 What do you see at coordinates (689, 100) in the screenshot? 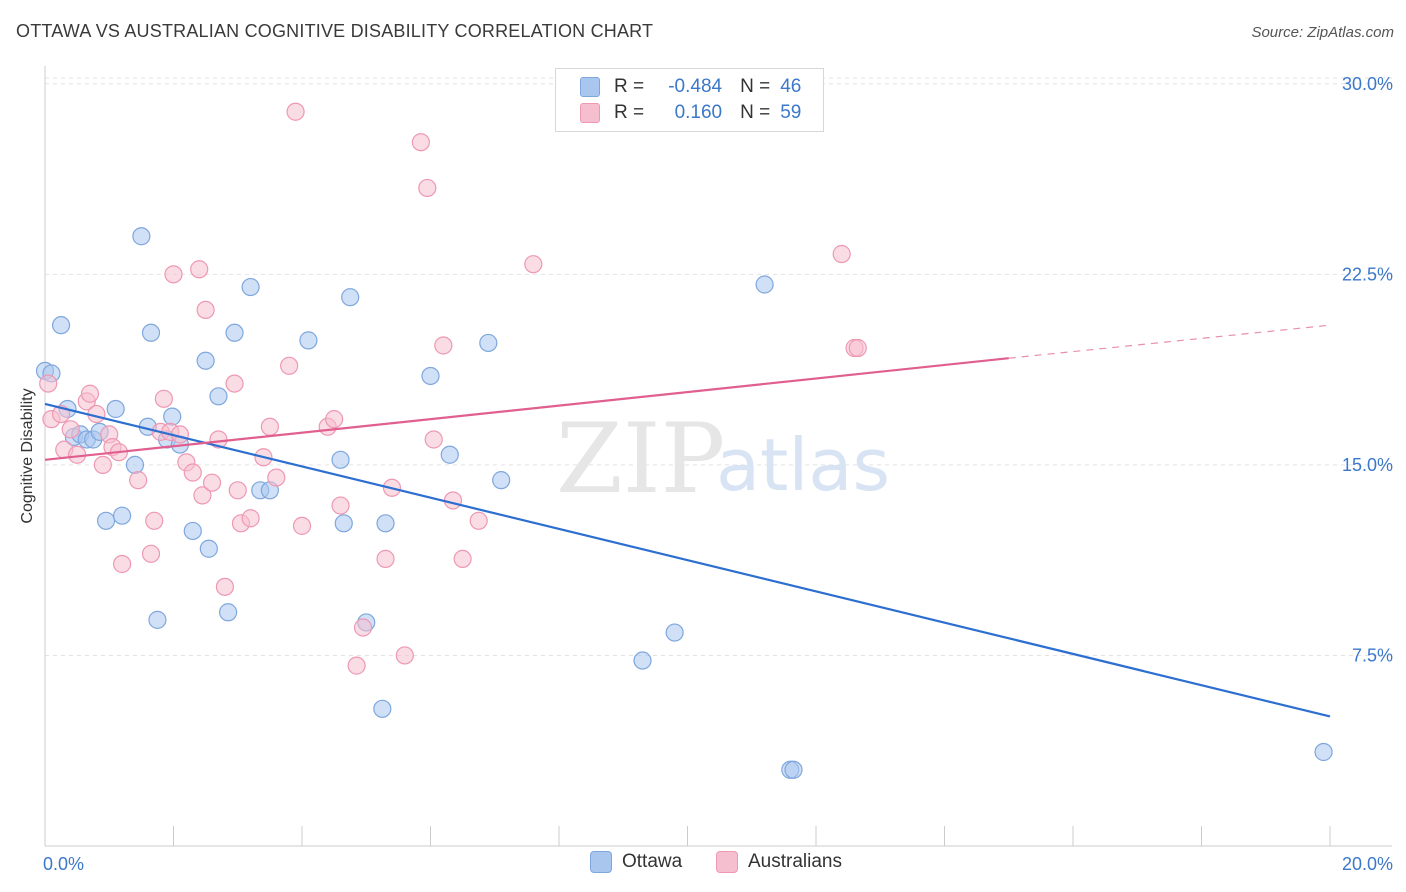
I see `stats-legend: R = -0.484 N = 46 R = 0.160 N = 59` at bounding box center [689, 100].